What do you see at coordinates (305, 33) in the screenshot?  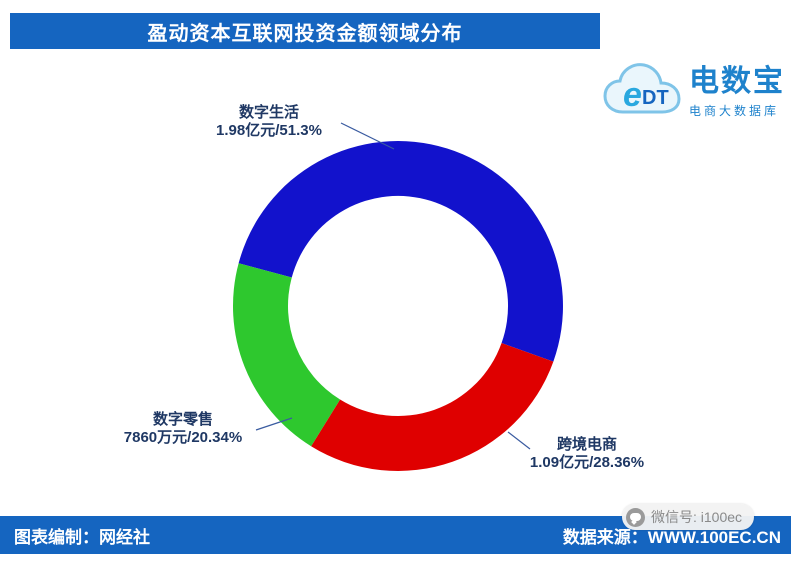 I see `chart-title: 盈动资本互联网投资金额领域分布` at bounding box center [305, 33].